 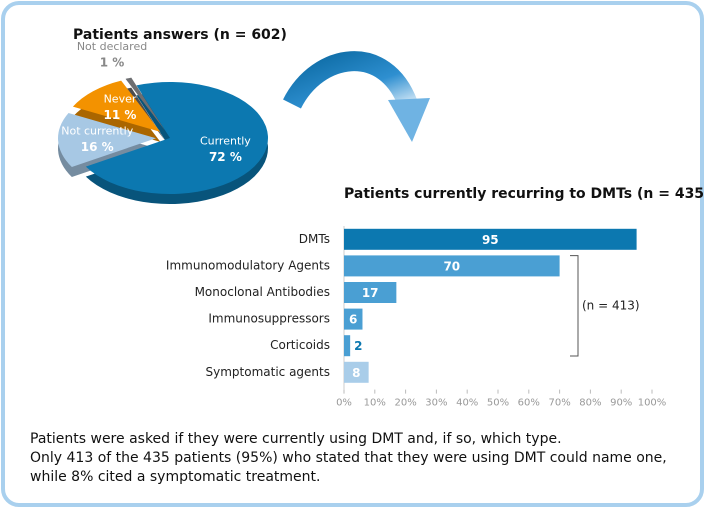 I want to click on y-tick-label: Immunosuppressors, so click(x=269, y=319).